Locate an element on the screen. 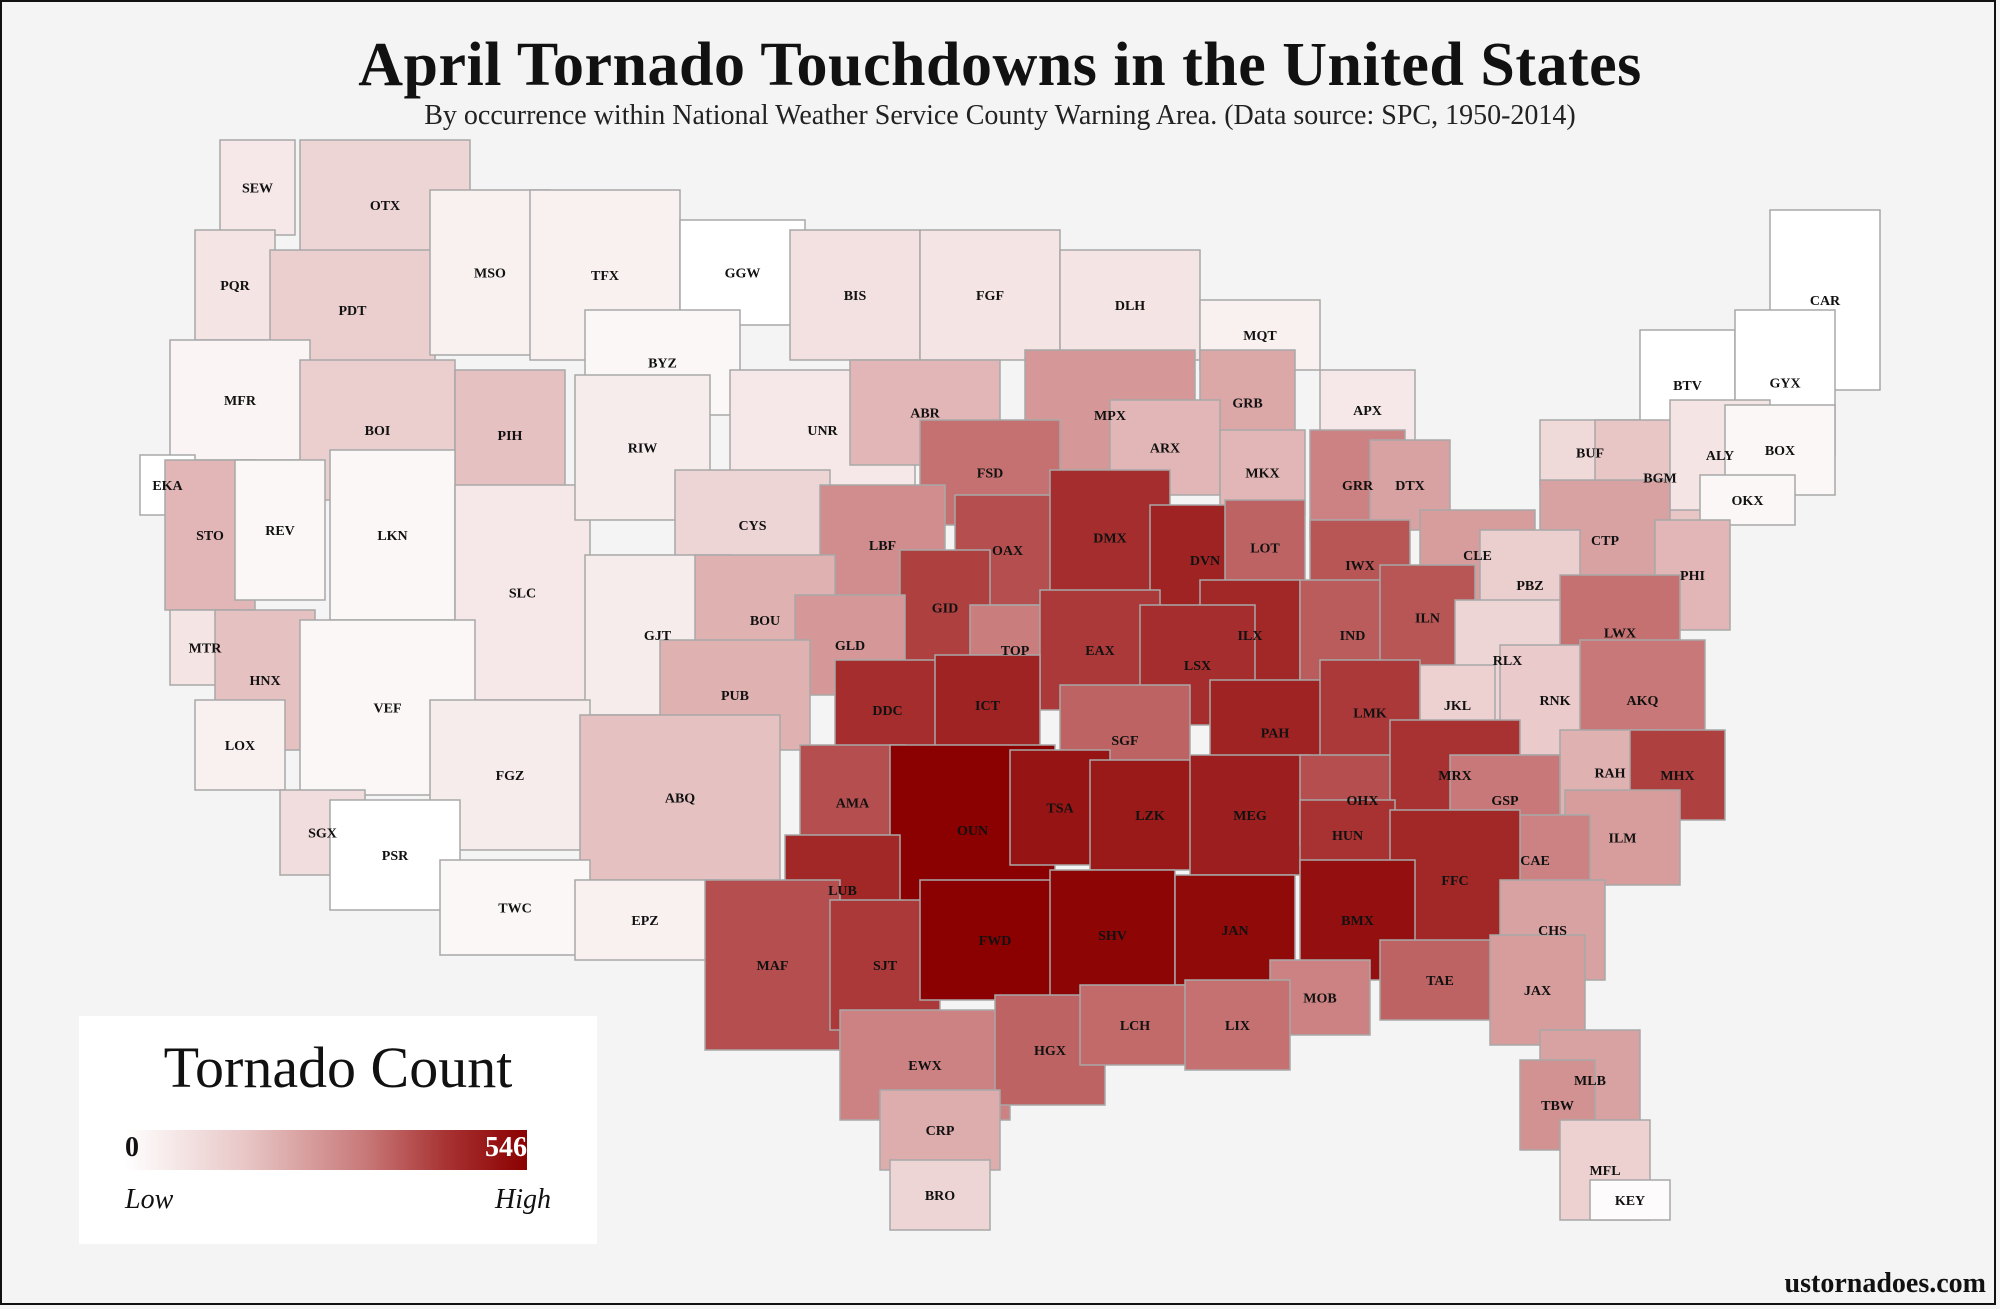 The image size is (2000, 1309). cwa-region-jax is located at coordinates (1537, 990).